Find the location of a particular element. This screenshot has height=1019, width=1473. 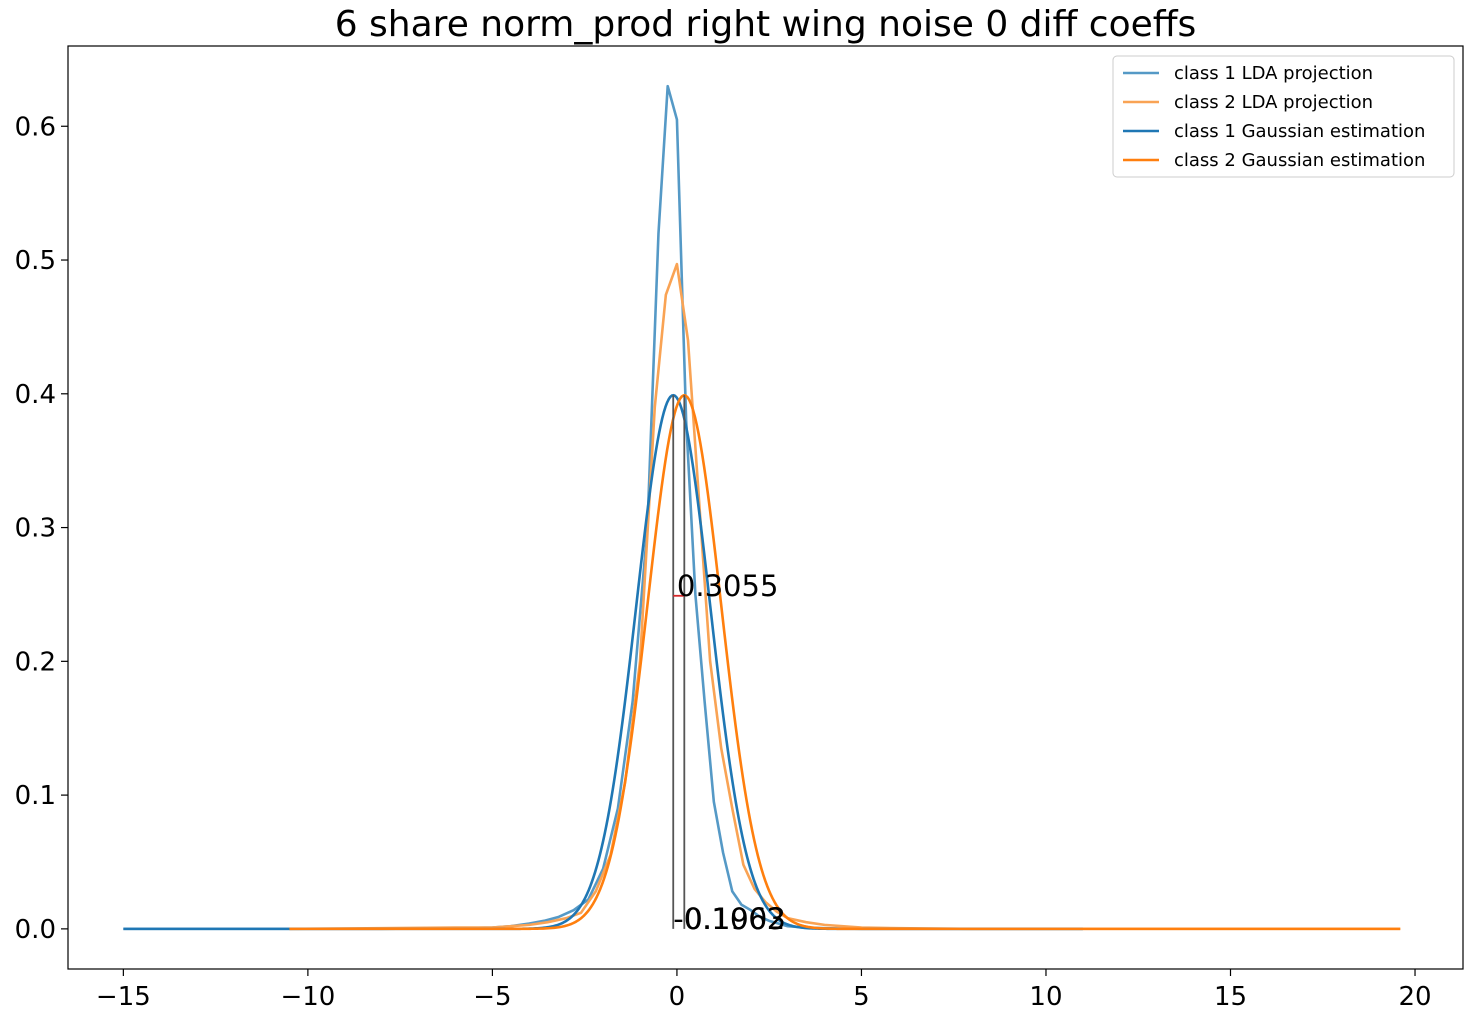

x-tick-label: 0 is located at coordinates (677, 997).